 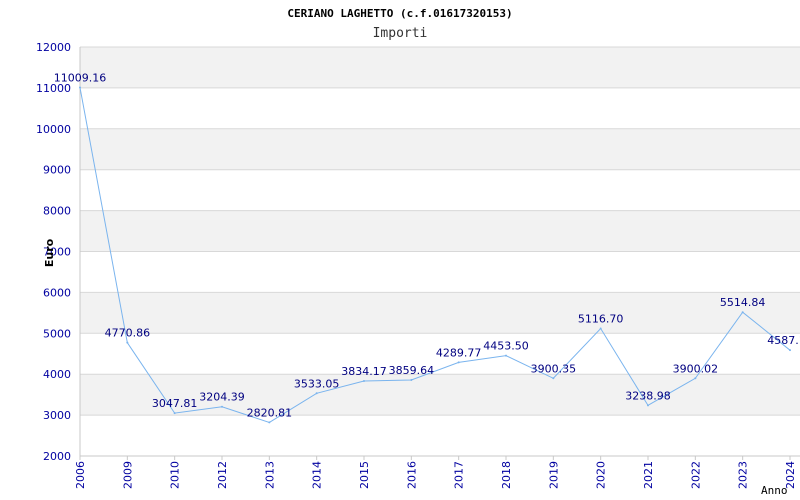 What do you see at coordinates (57, 456) in the screenshot?
I see `y-tick-label: 2000` at bounding box center [57, 456].